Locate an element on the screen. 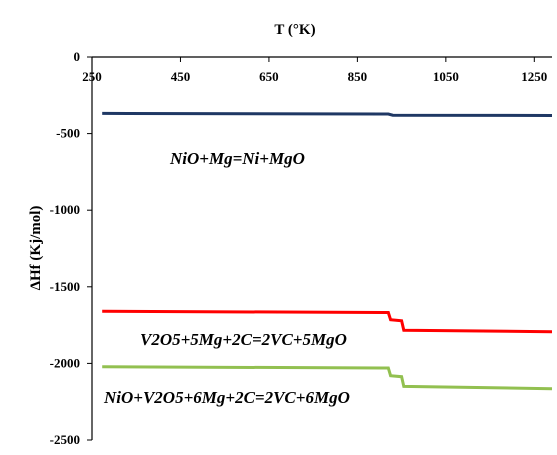 The width and height of the screenshot is (557, 455). x-tick-label: 850 is located at coordinates (358, 76).